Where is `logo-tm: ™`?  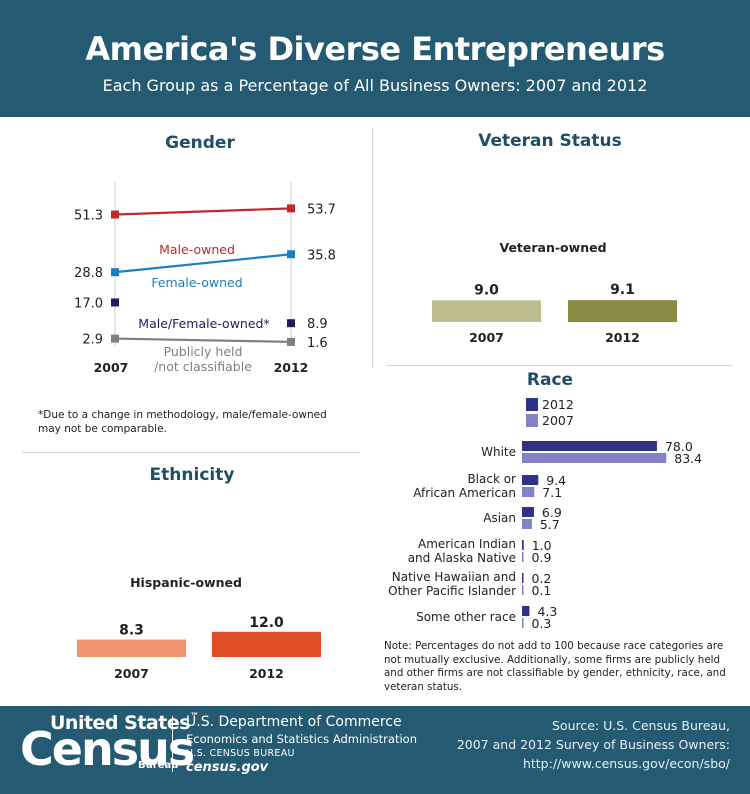
logo-tm: ™ is located at coordinates (194, 717).